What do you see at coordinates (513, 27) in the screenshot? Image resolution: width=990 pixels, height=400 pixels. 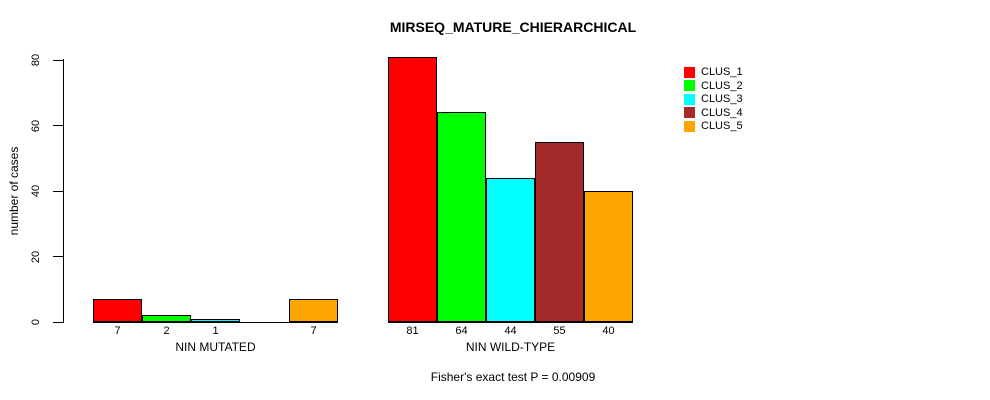 I see `chart-title: MIRSEQ_MATURE_CHIERARCHICAL` at bounding box center [513, 27].